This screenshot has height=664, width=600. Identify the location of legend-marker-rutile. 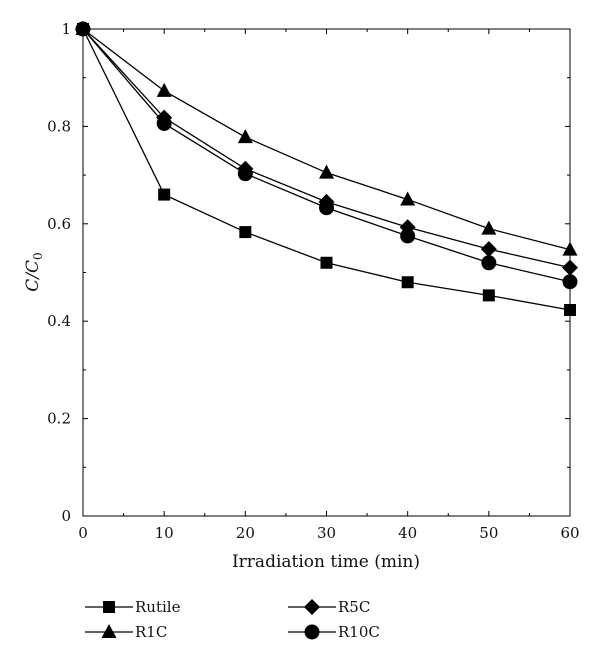
(109, 607).